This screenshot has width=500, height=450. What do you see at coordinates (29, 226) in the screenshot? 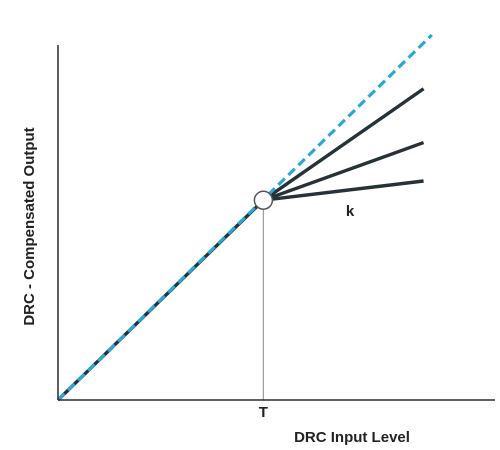
I see `y-axis-title: DRC - Compensated Output` at bounding box center [29, 226].